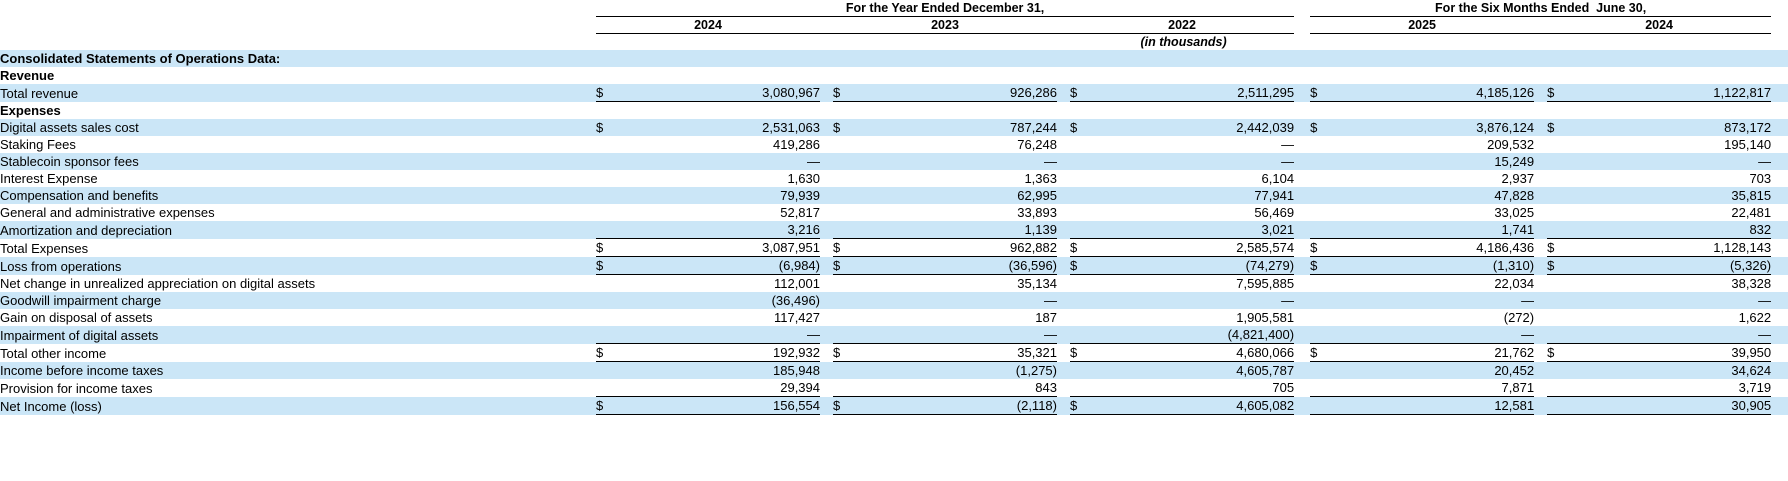  Describe the element at coordinates (796, 144) in the screenshot. I see `value-cell: 419,286` at that location.